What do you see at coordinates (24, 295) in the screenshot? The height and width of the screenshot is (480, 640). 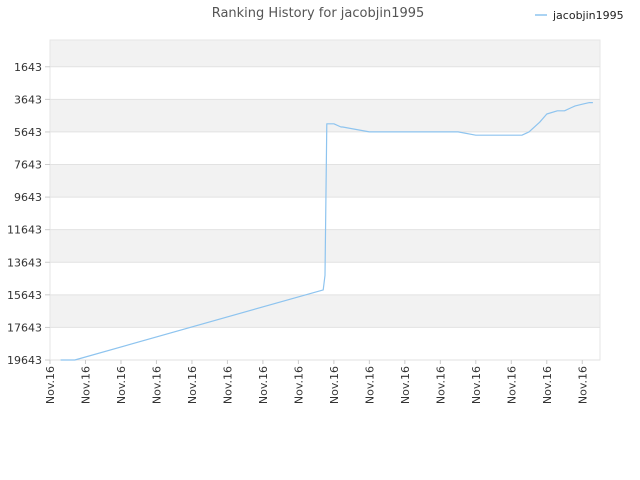 I see `y-tick-label: 15643` at bounding box center [24, 295].